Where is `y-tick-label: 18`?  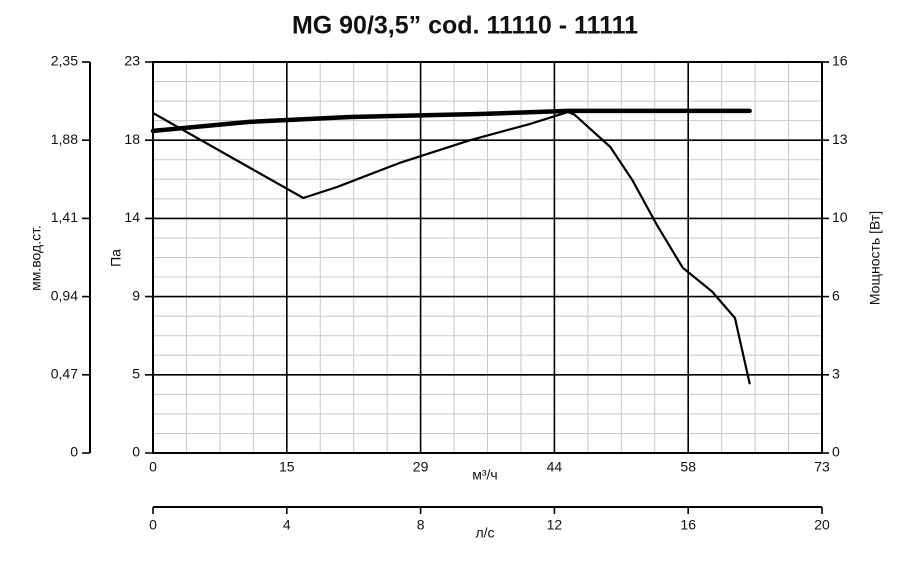
y-tick-label: 18 is located at coordinates (132, 139).